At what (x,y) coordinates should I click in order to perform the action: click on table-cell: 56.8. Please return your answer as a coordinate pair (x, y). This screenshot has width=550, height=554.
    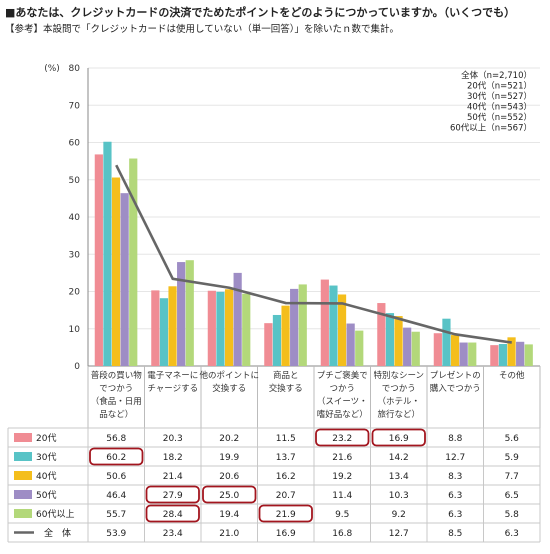
    Looking at the image, I should click on (116, 439).